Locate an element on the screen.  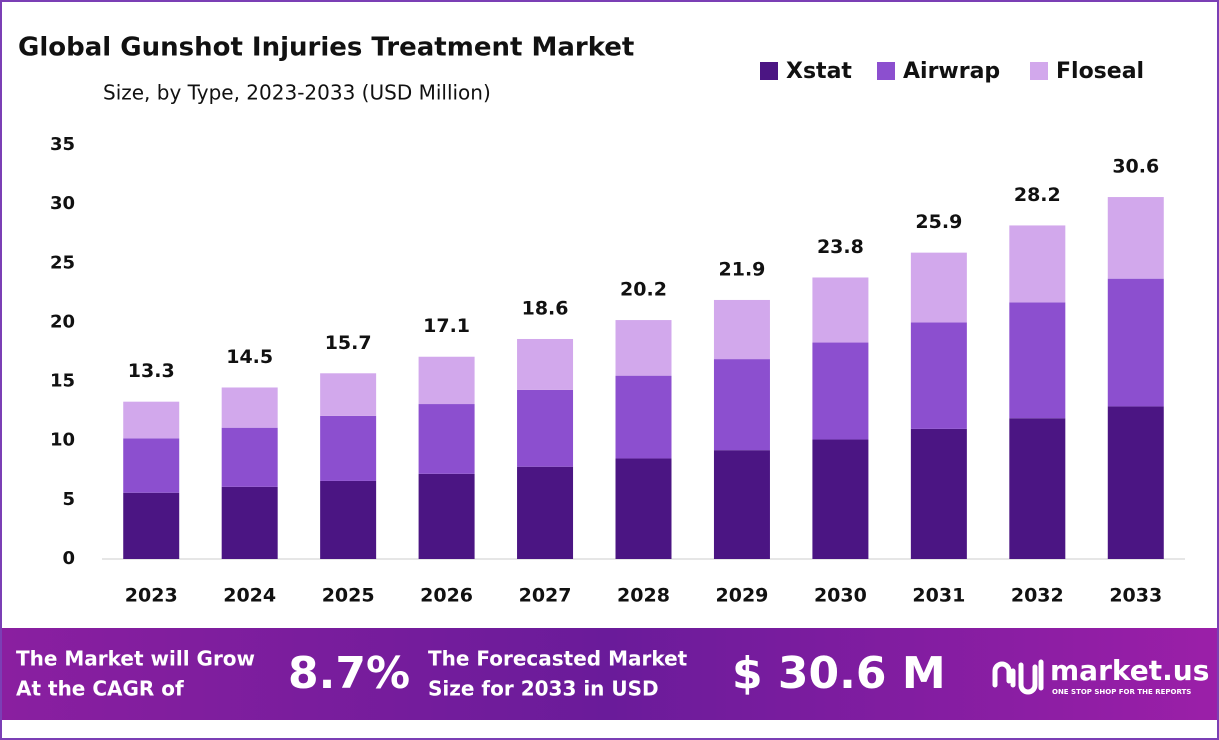
banner-value: $ 30.6 M is located at coordinates (839, 673).